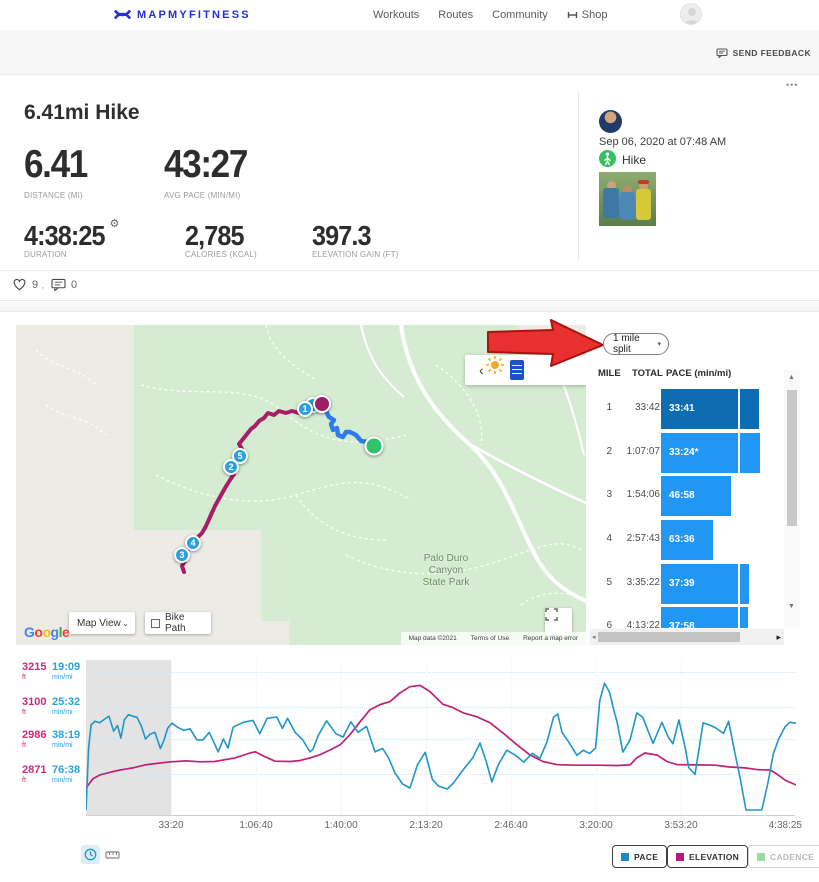  What do you see at coordinates (34, 671) in the screenshot?
I see `elevation-axis-label: 3215 ft` at bounding box center [34, 671].